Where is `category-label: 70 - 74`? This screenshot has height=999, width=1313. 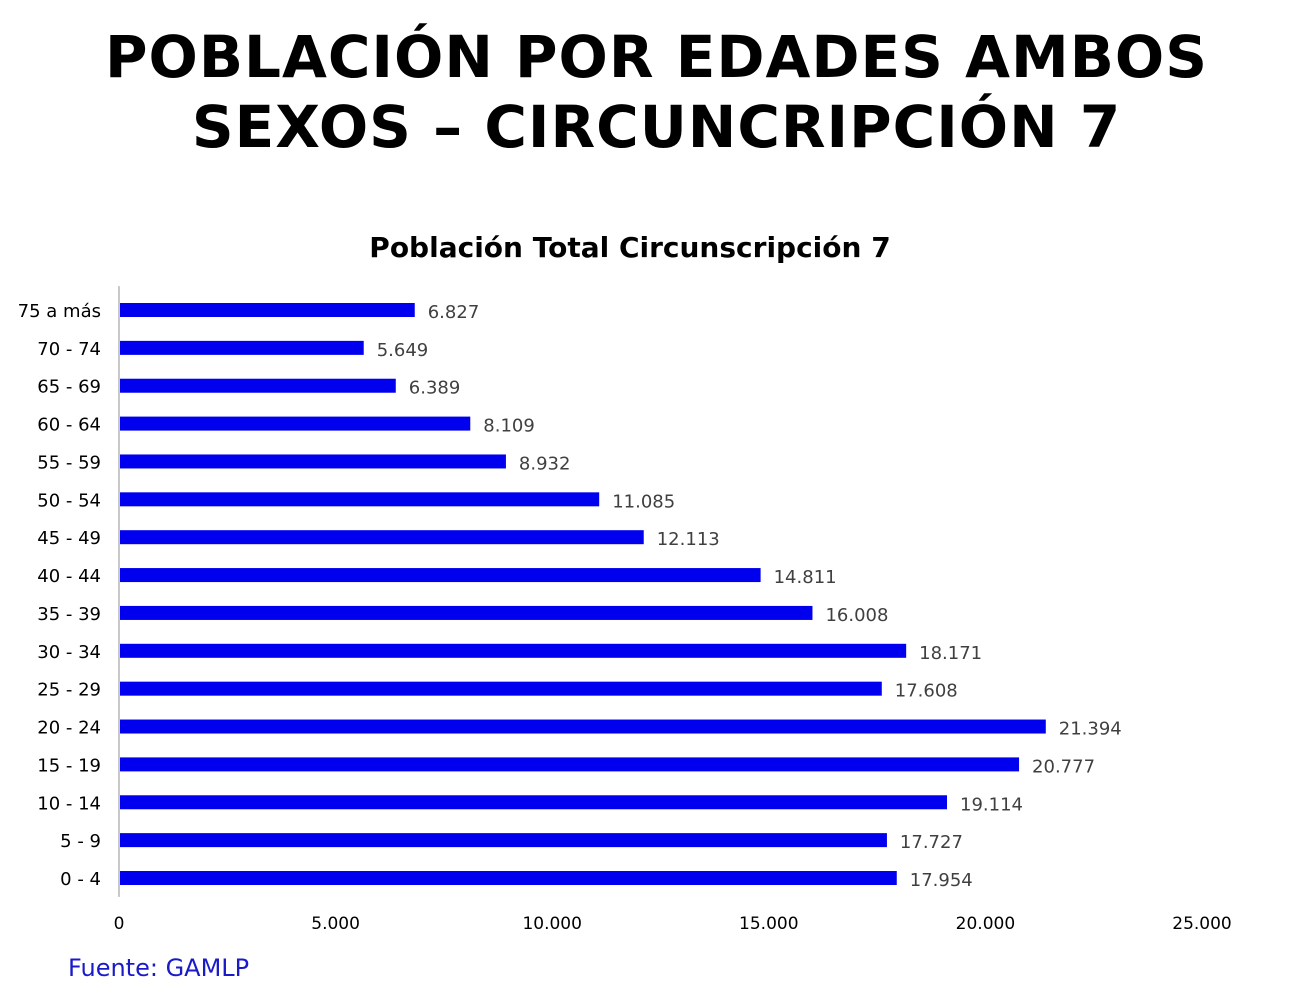 category-label: 70 - 74 is located at coordinates (69, 349).